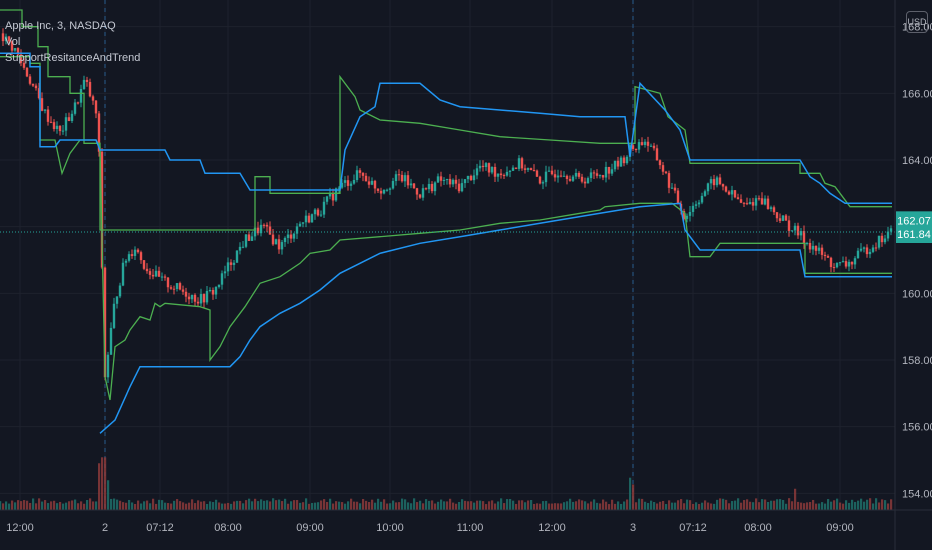 The image size is (932, 550). Describe the element at coordinates (917, 22) in the screenshot. I see `currency-badge: USD` at that location.